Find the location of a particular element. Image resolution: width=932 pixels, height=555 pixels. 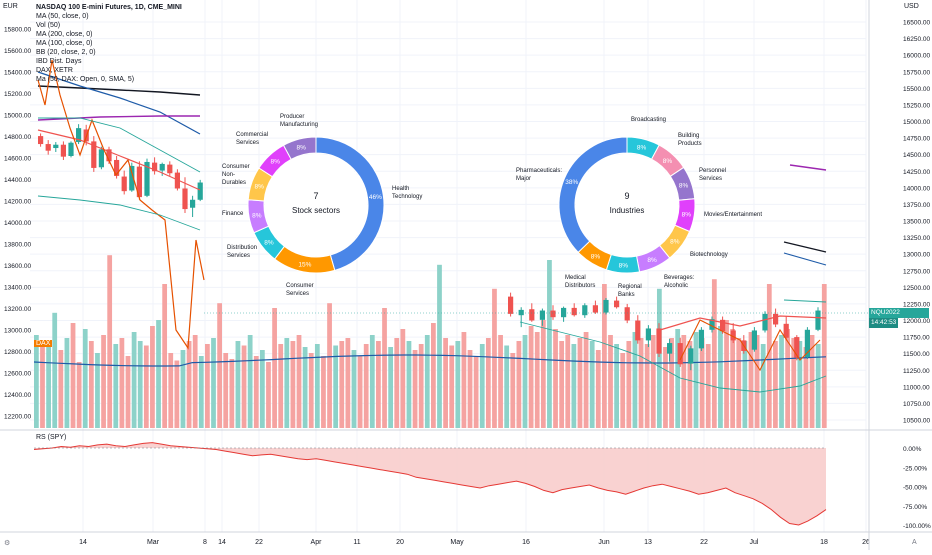

slice-category-label: Services is located at coordinates (238, 256).